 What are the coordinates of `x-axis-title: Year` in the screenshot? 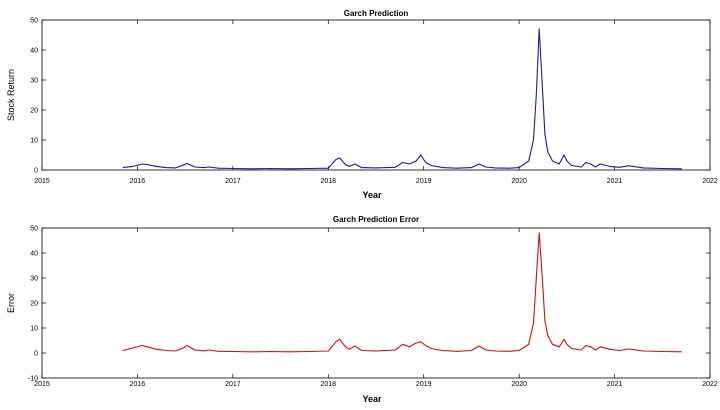 It's located at (372, 195).